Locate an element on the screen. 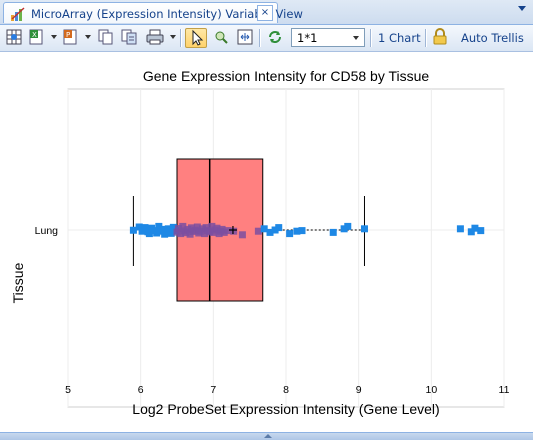  close-icon: × is located at coordinates (265, 13).